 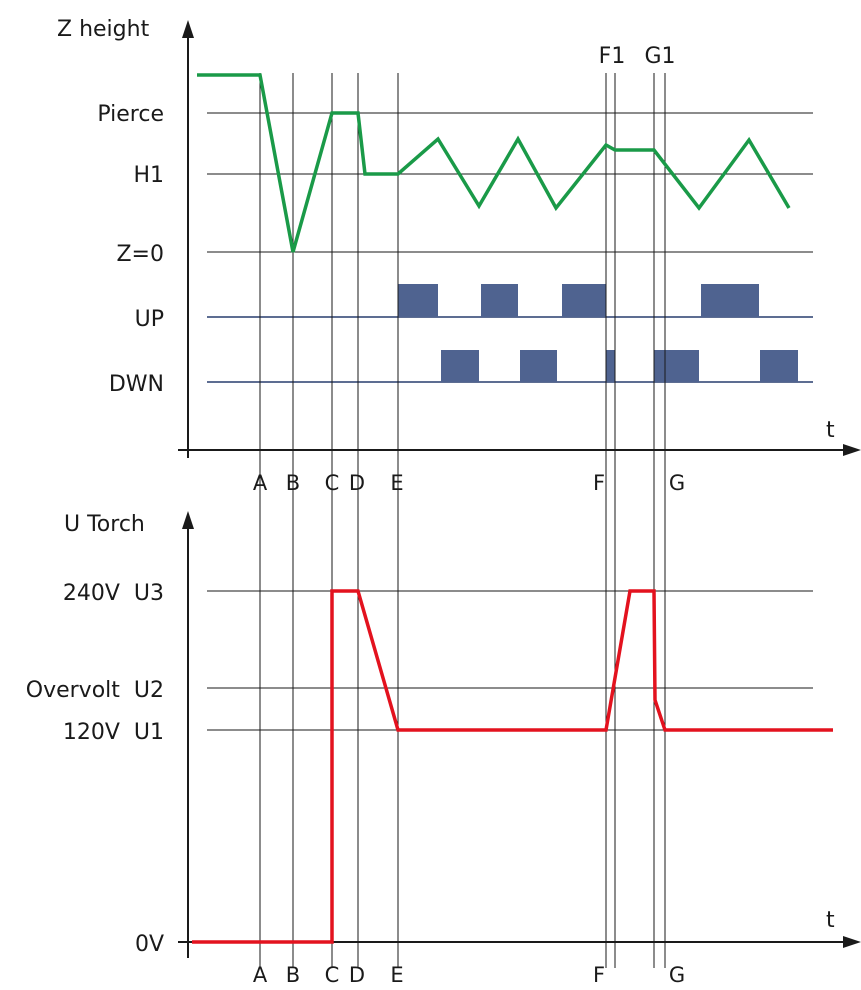 I want to click on signal-label-dwn: DWN, so click(x=136, y=384).